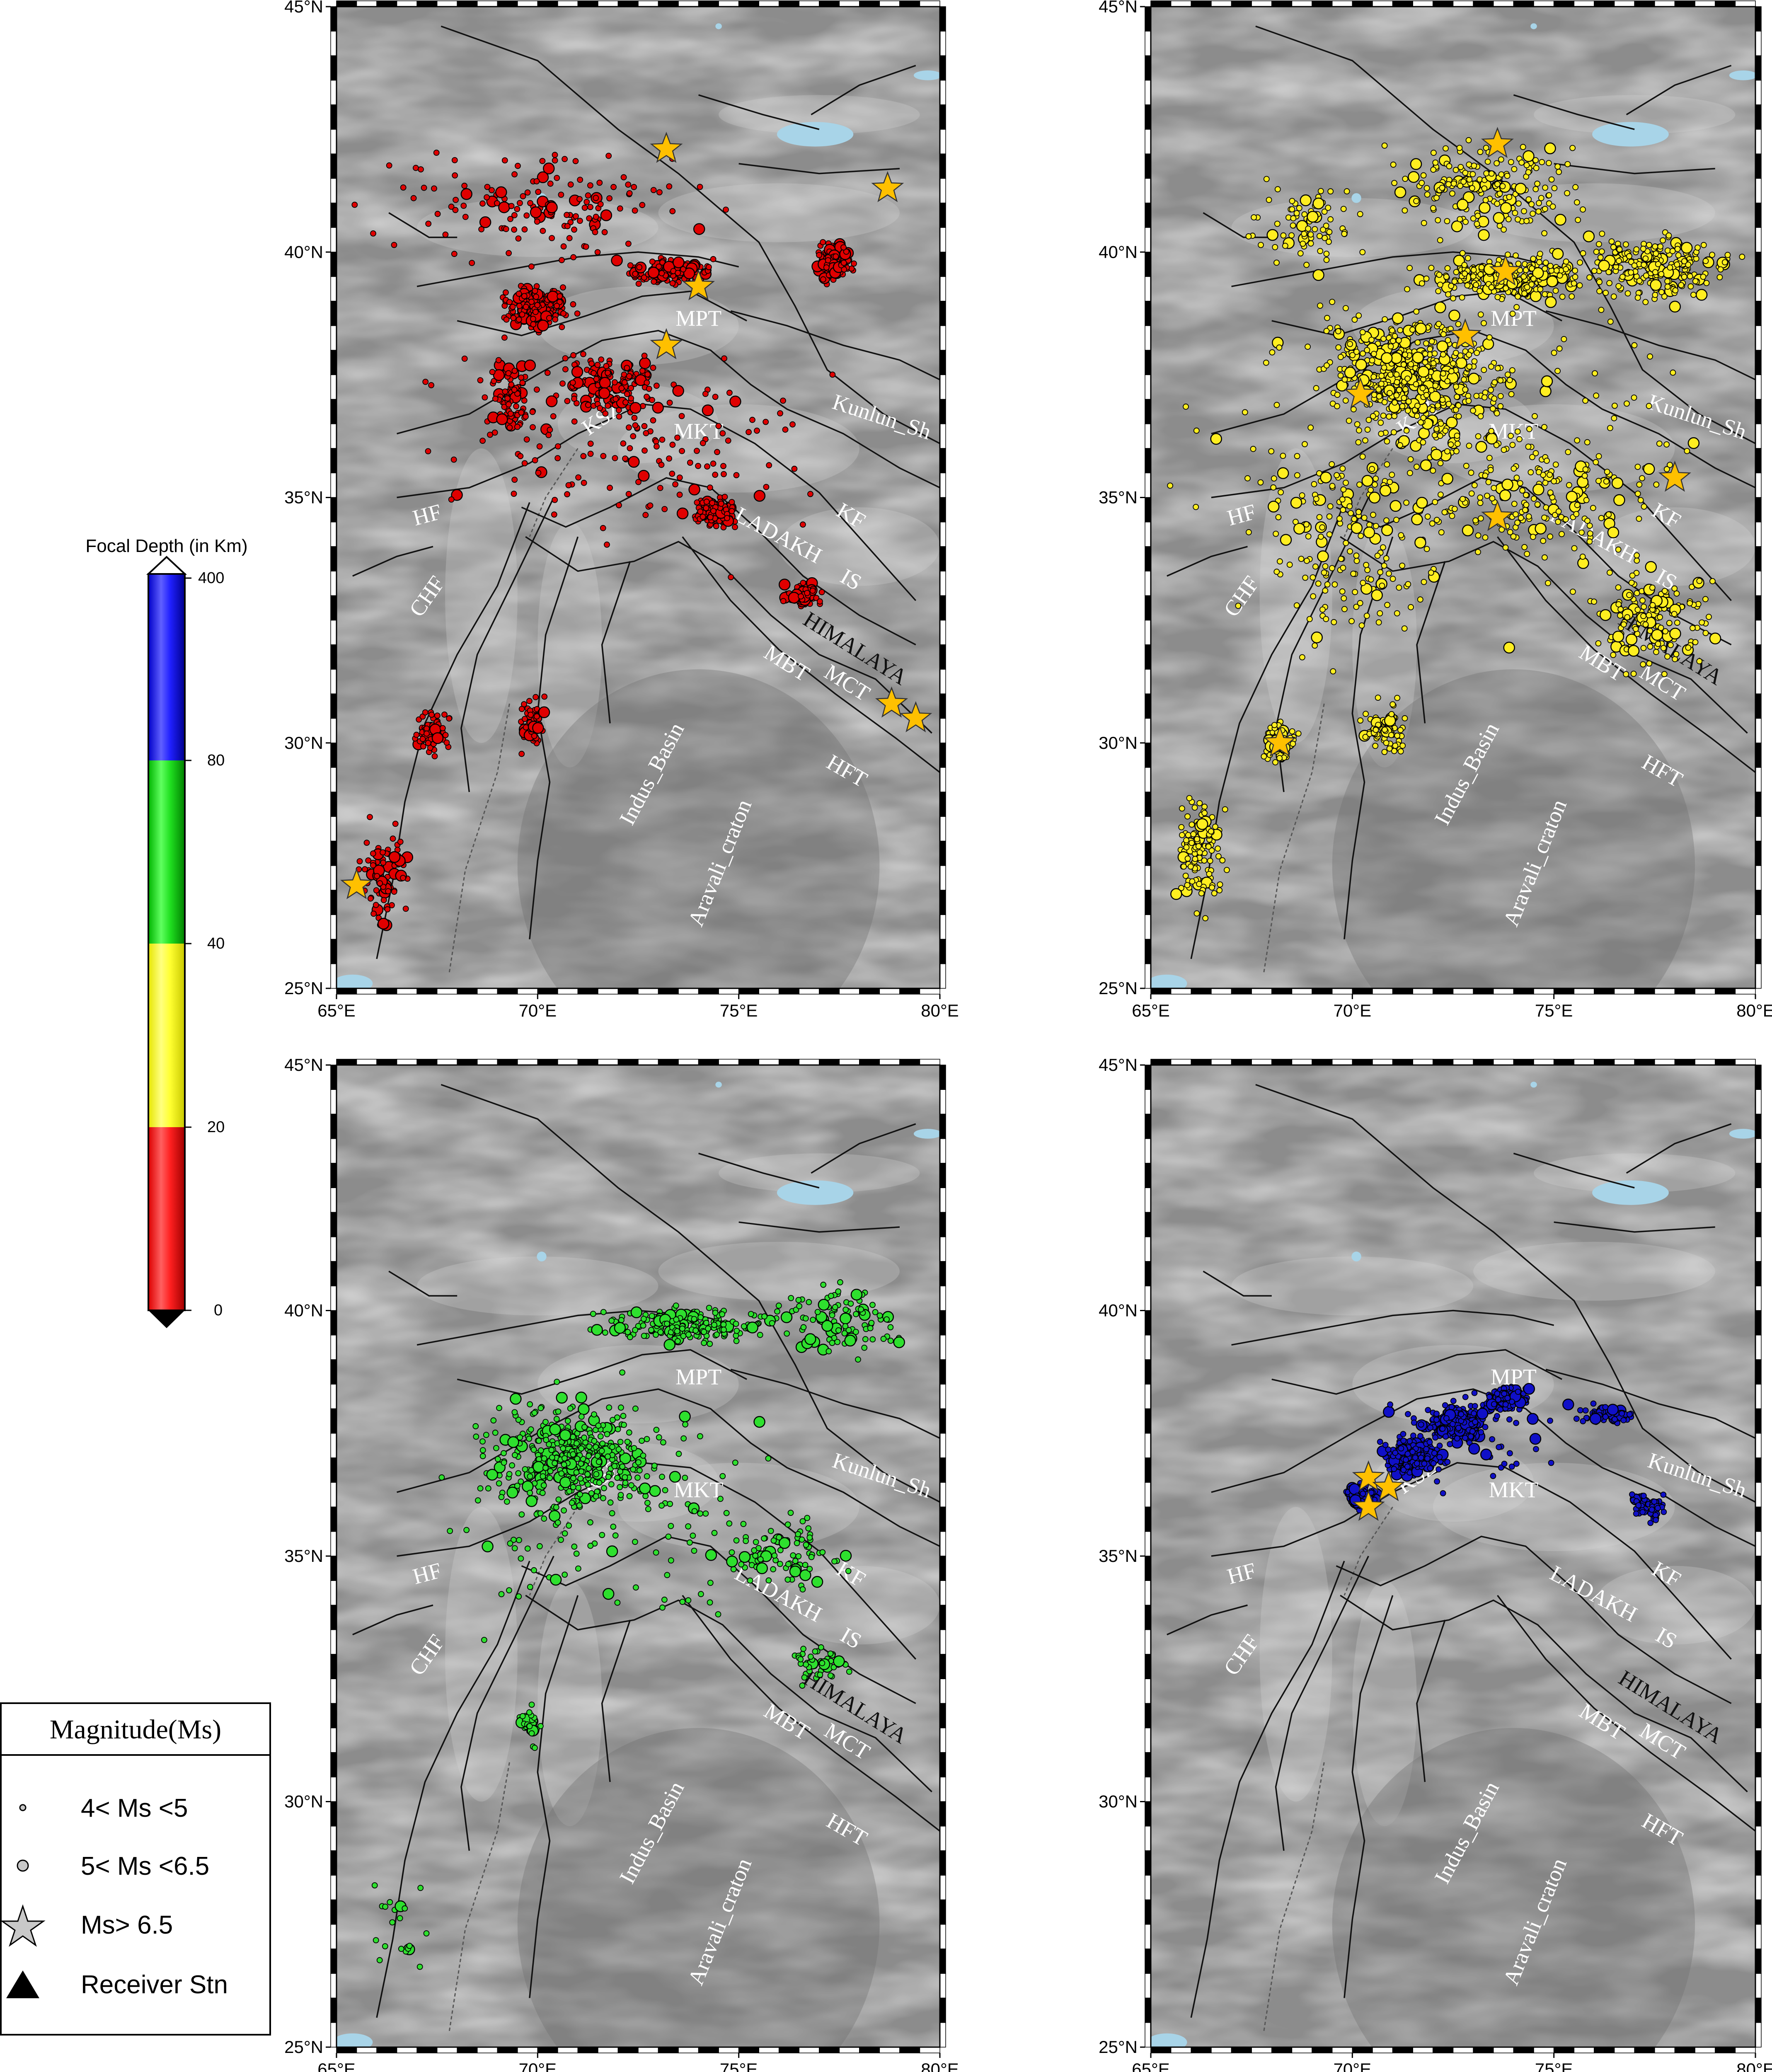 Image resolution: width=1772 pixels, height=2072 pixels. Describe the element at coordinates (638, 325) in the screenshot. I see `mountain-highlight` at that location.